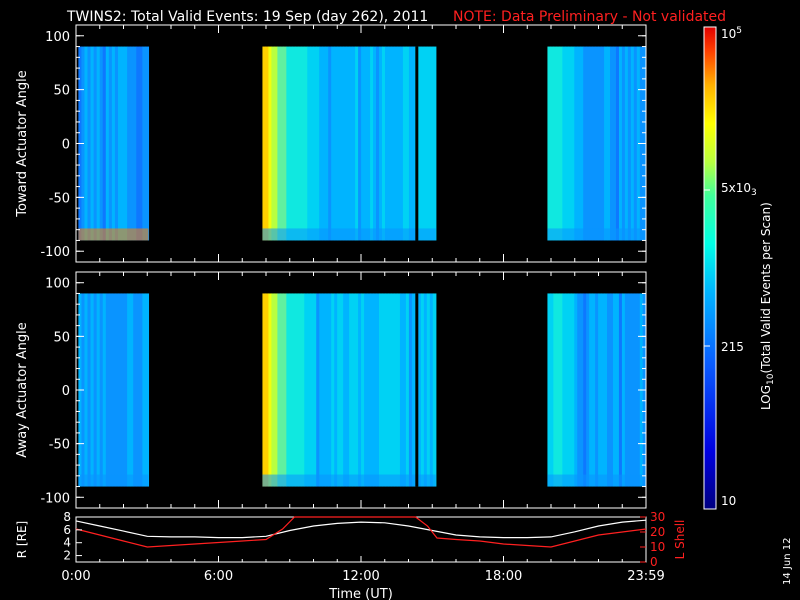  Describe the element at coordinates (680, 540) in the screenshot. I see `right-axis-label: L Shell` at that location.